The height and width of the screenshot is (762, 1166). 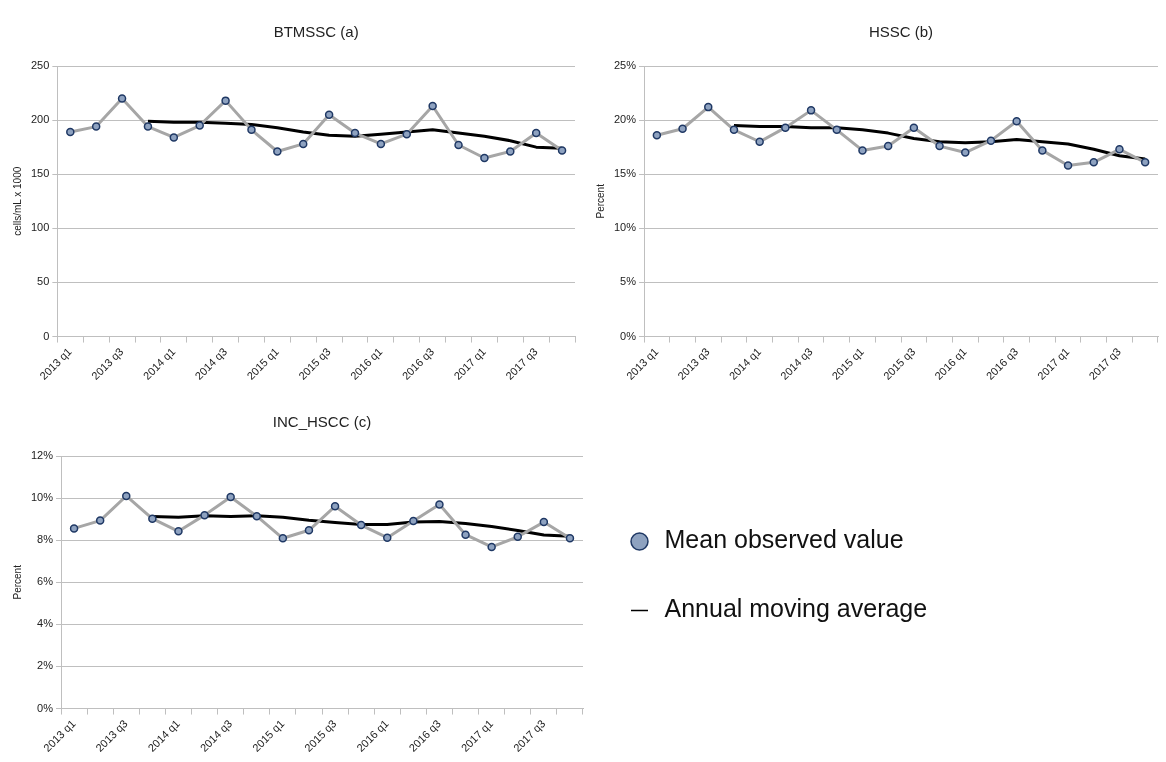 What do you see at coordinates (17, 201) in the screenshot?
I see `y-axis-title: cells/mL x 1000` at bounding box center [17, 201].